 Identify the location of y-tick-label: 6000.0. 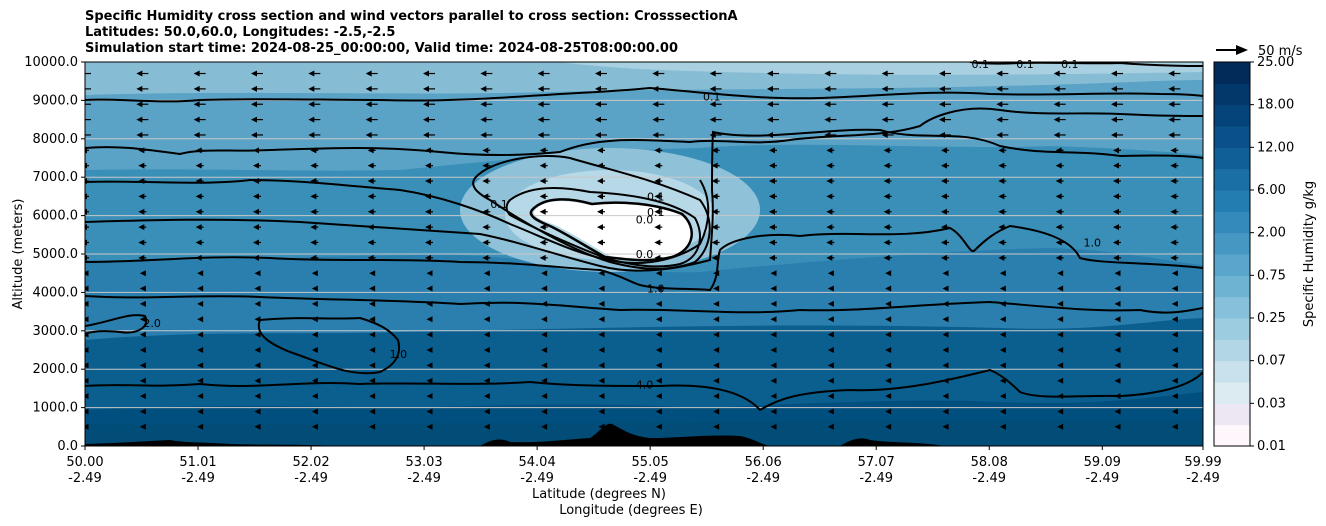
(56, 216).